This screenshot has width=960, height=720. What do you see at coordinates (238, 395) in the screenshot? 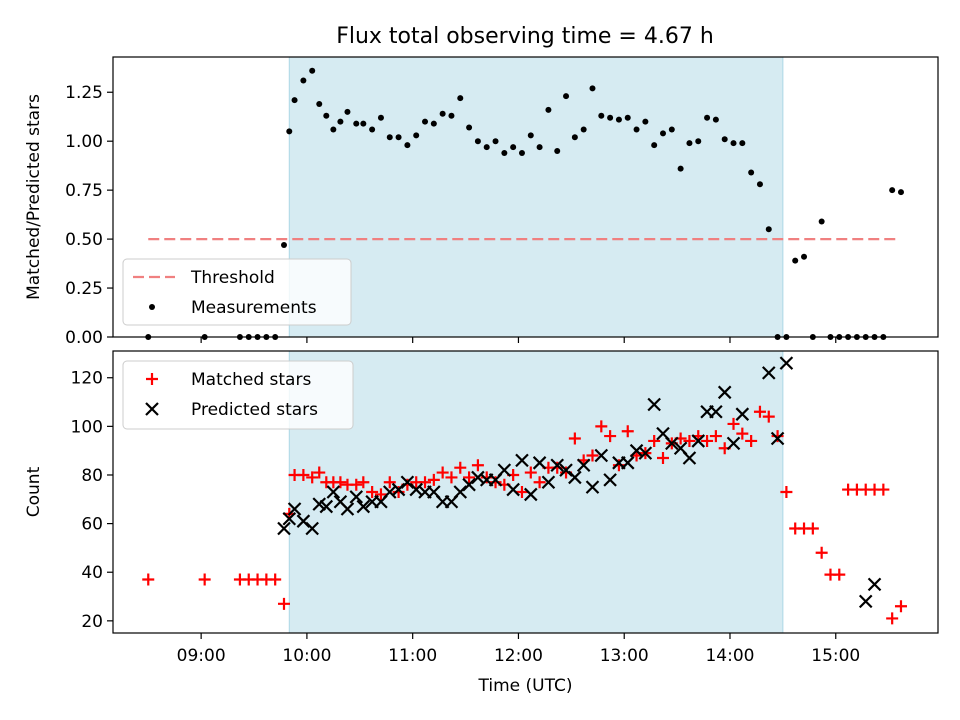
I see `legend-box` at bounding box center [238, 395].